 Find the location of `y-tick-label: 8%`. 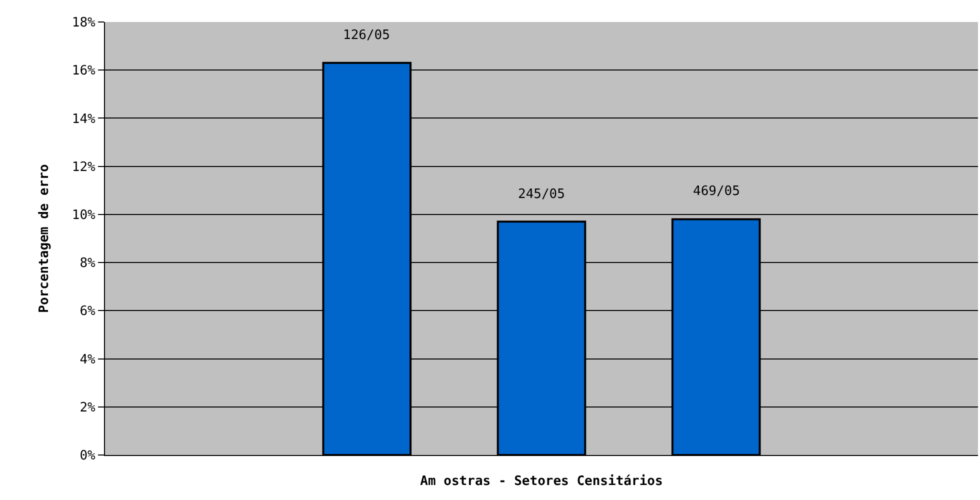

y-tick-label: 8% is located at coordinates (88, 264).